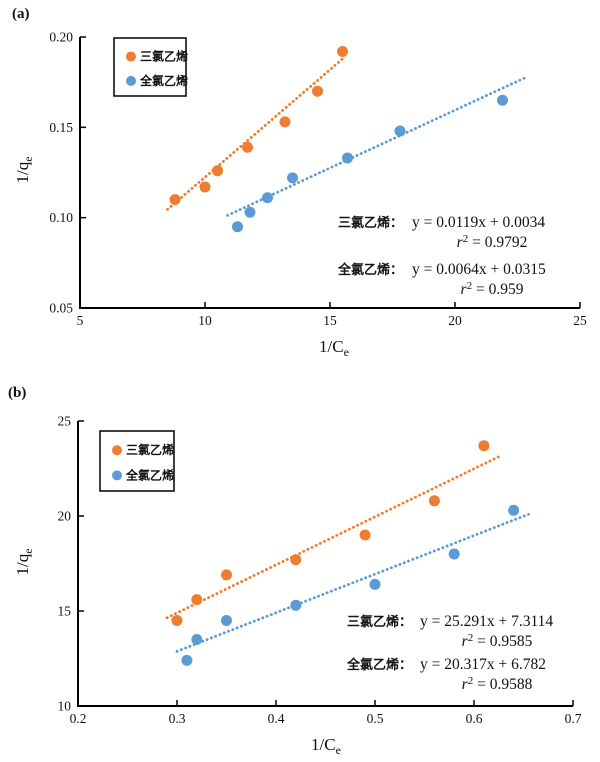  What do you see at coordinates (65, 611) in the screenshot?
I see `y-tick-label: 15` at bounding box center [65, 611].